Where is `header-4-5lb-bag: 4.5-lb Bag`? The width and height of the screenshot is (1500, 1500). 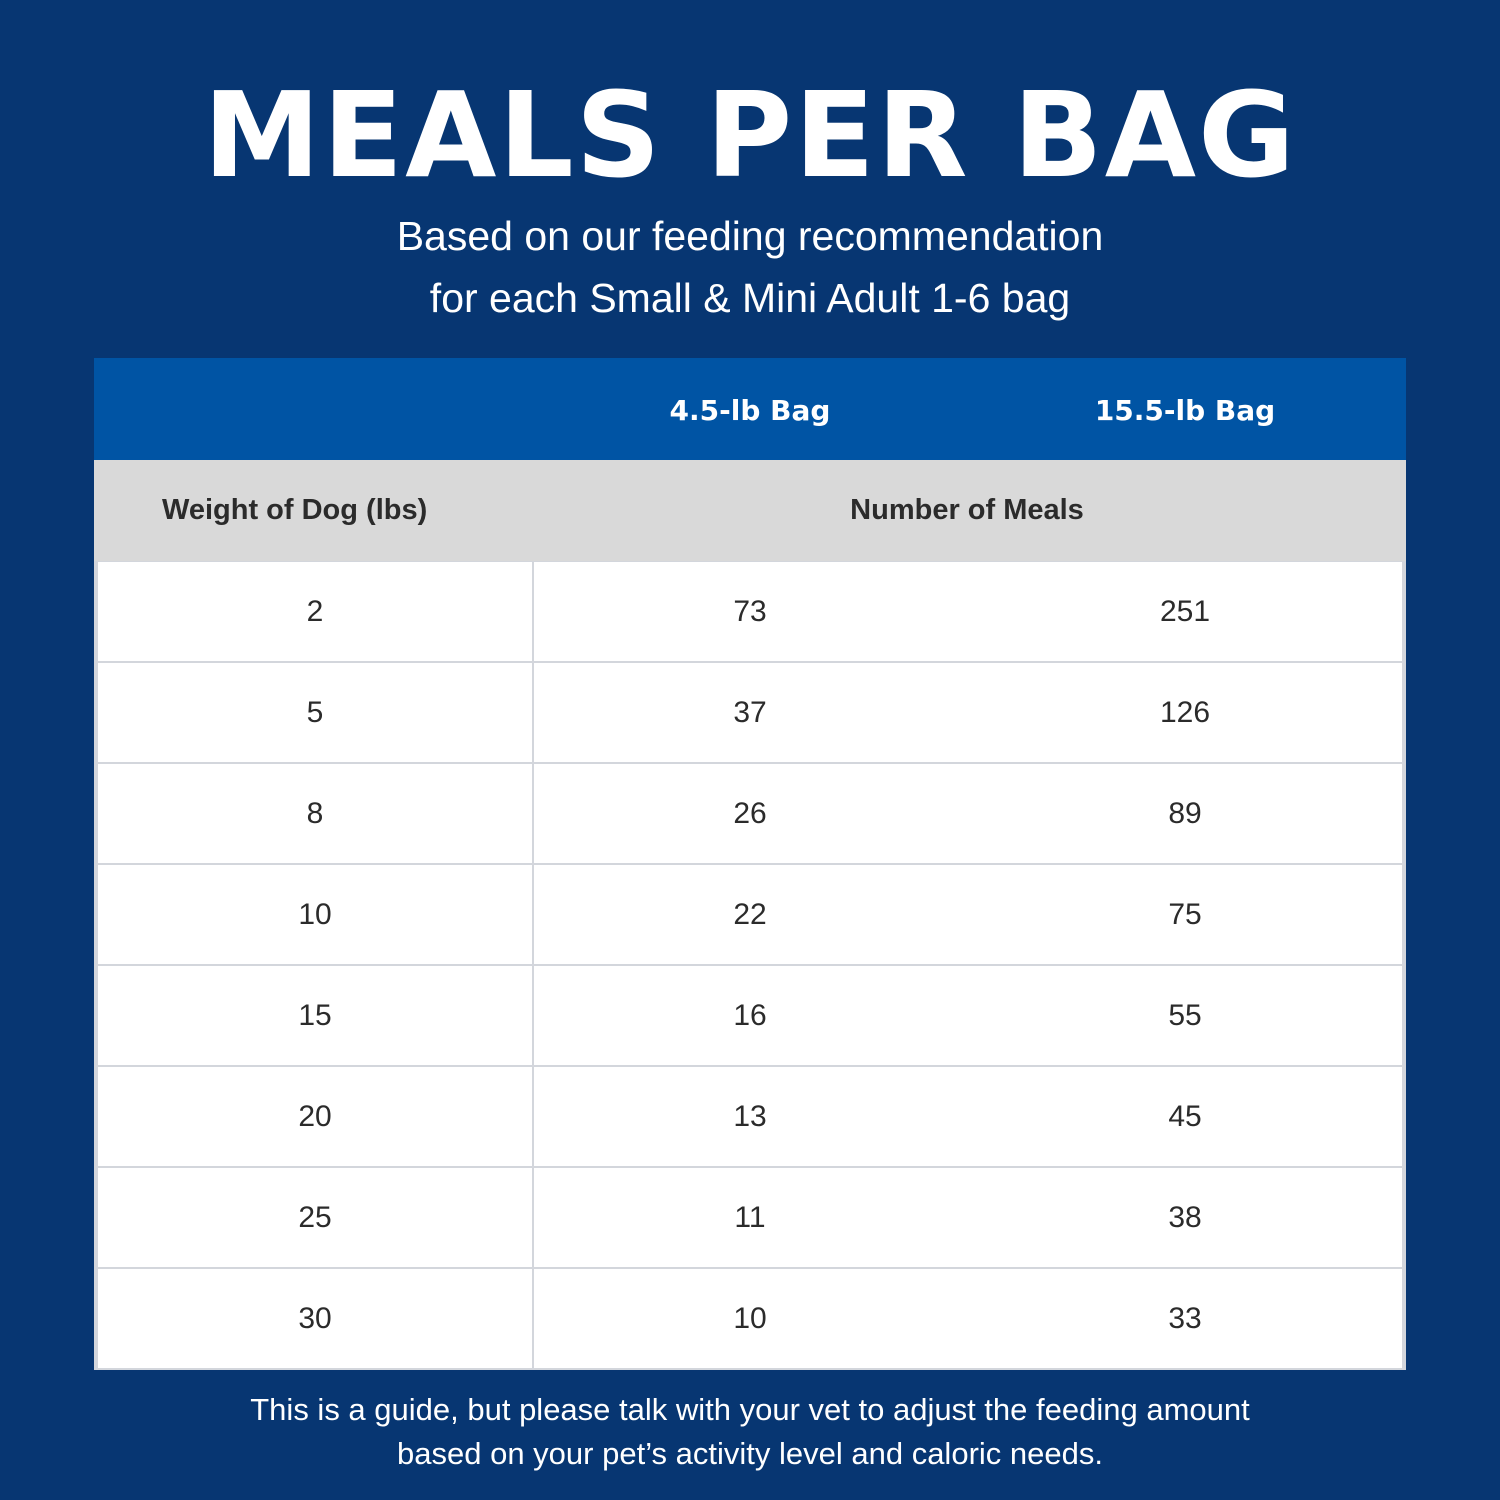
header-4-5lb-bag: 4.5-lb Bag is located at coordinates (750, 410).